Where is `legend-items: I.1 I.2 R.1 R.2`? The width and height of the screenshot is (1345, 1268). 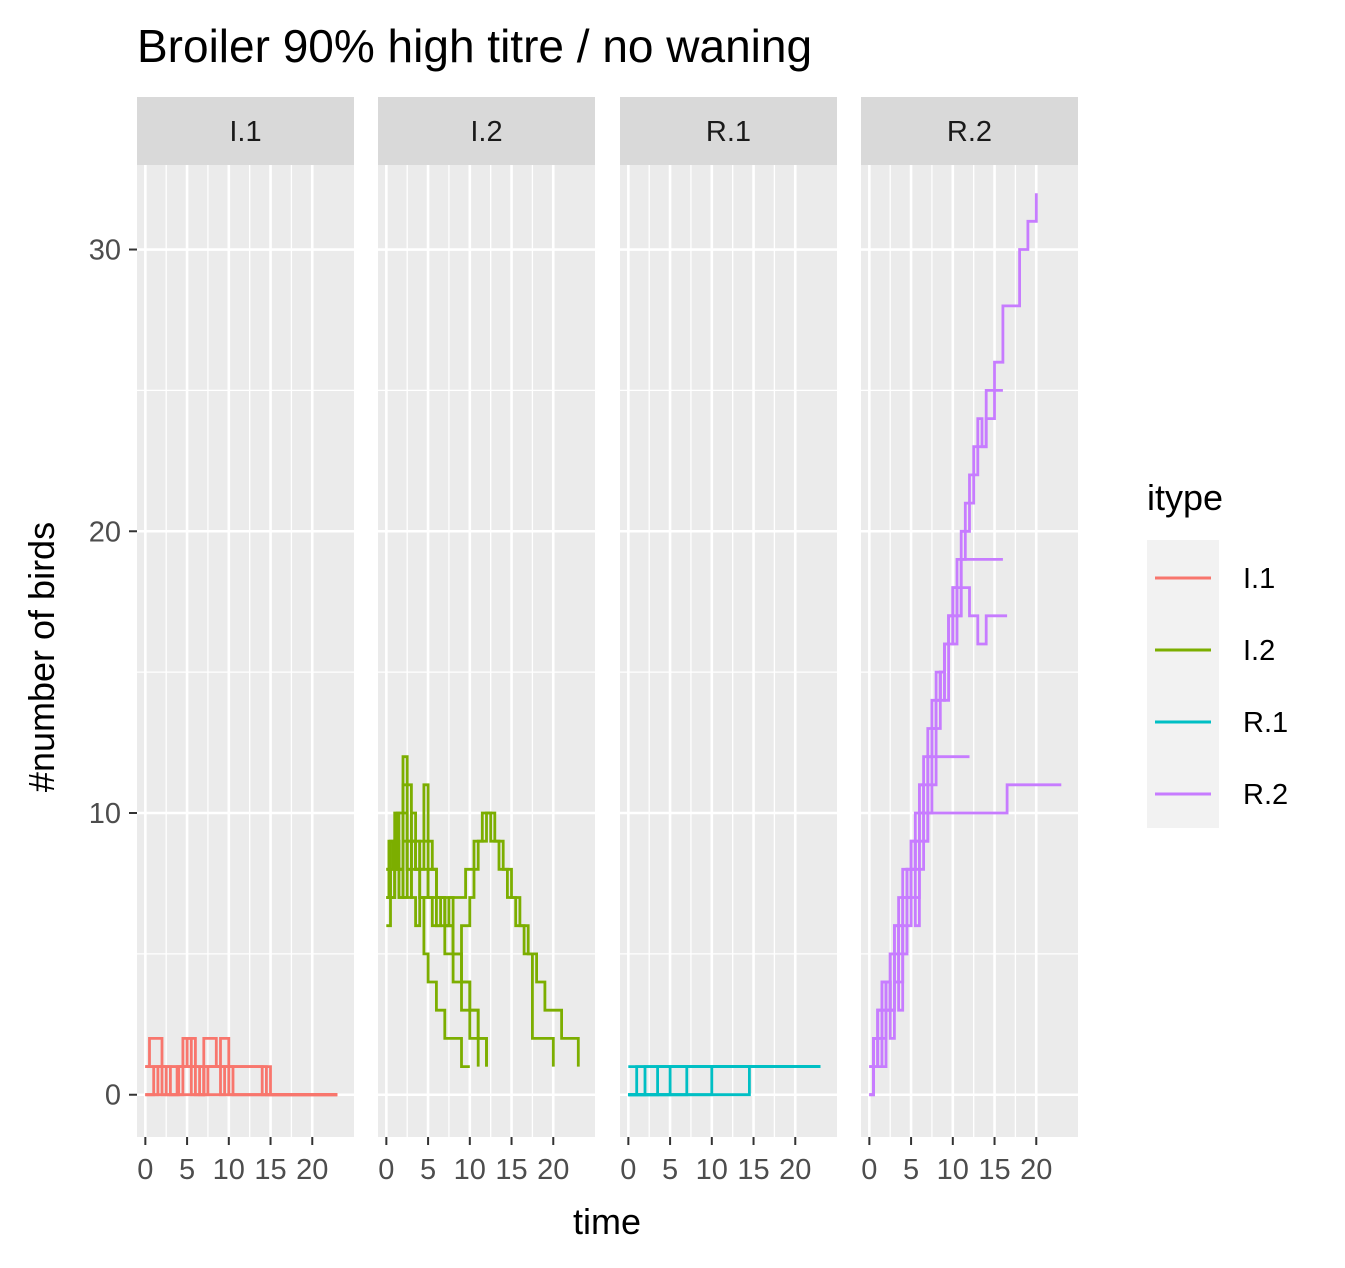
legend-items: I.1 I.2 R.1 R.2 is located at coordinates (1221, 687).